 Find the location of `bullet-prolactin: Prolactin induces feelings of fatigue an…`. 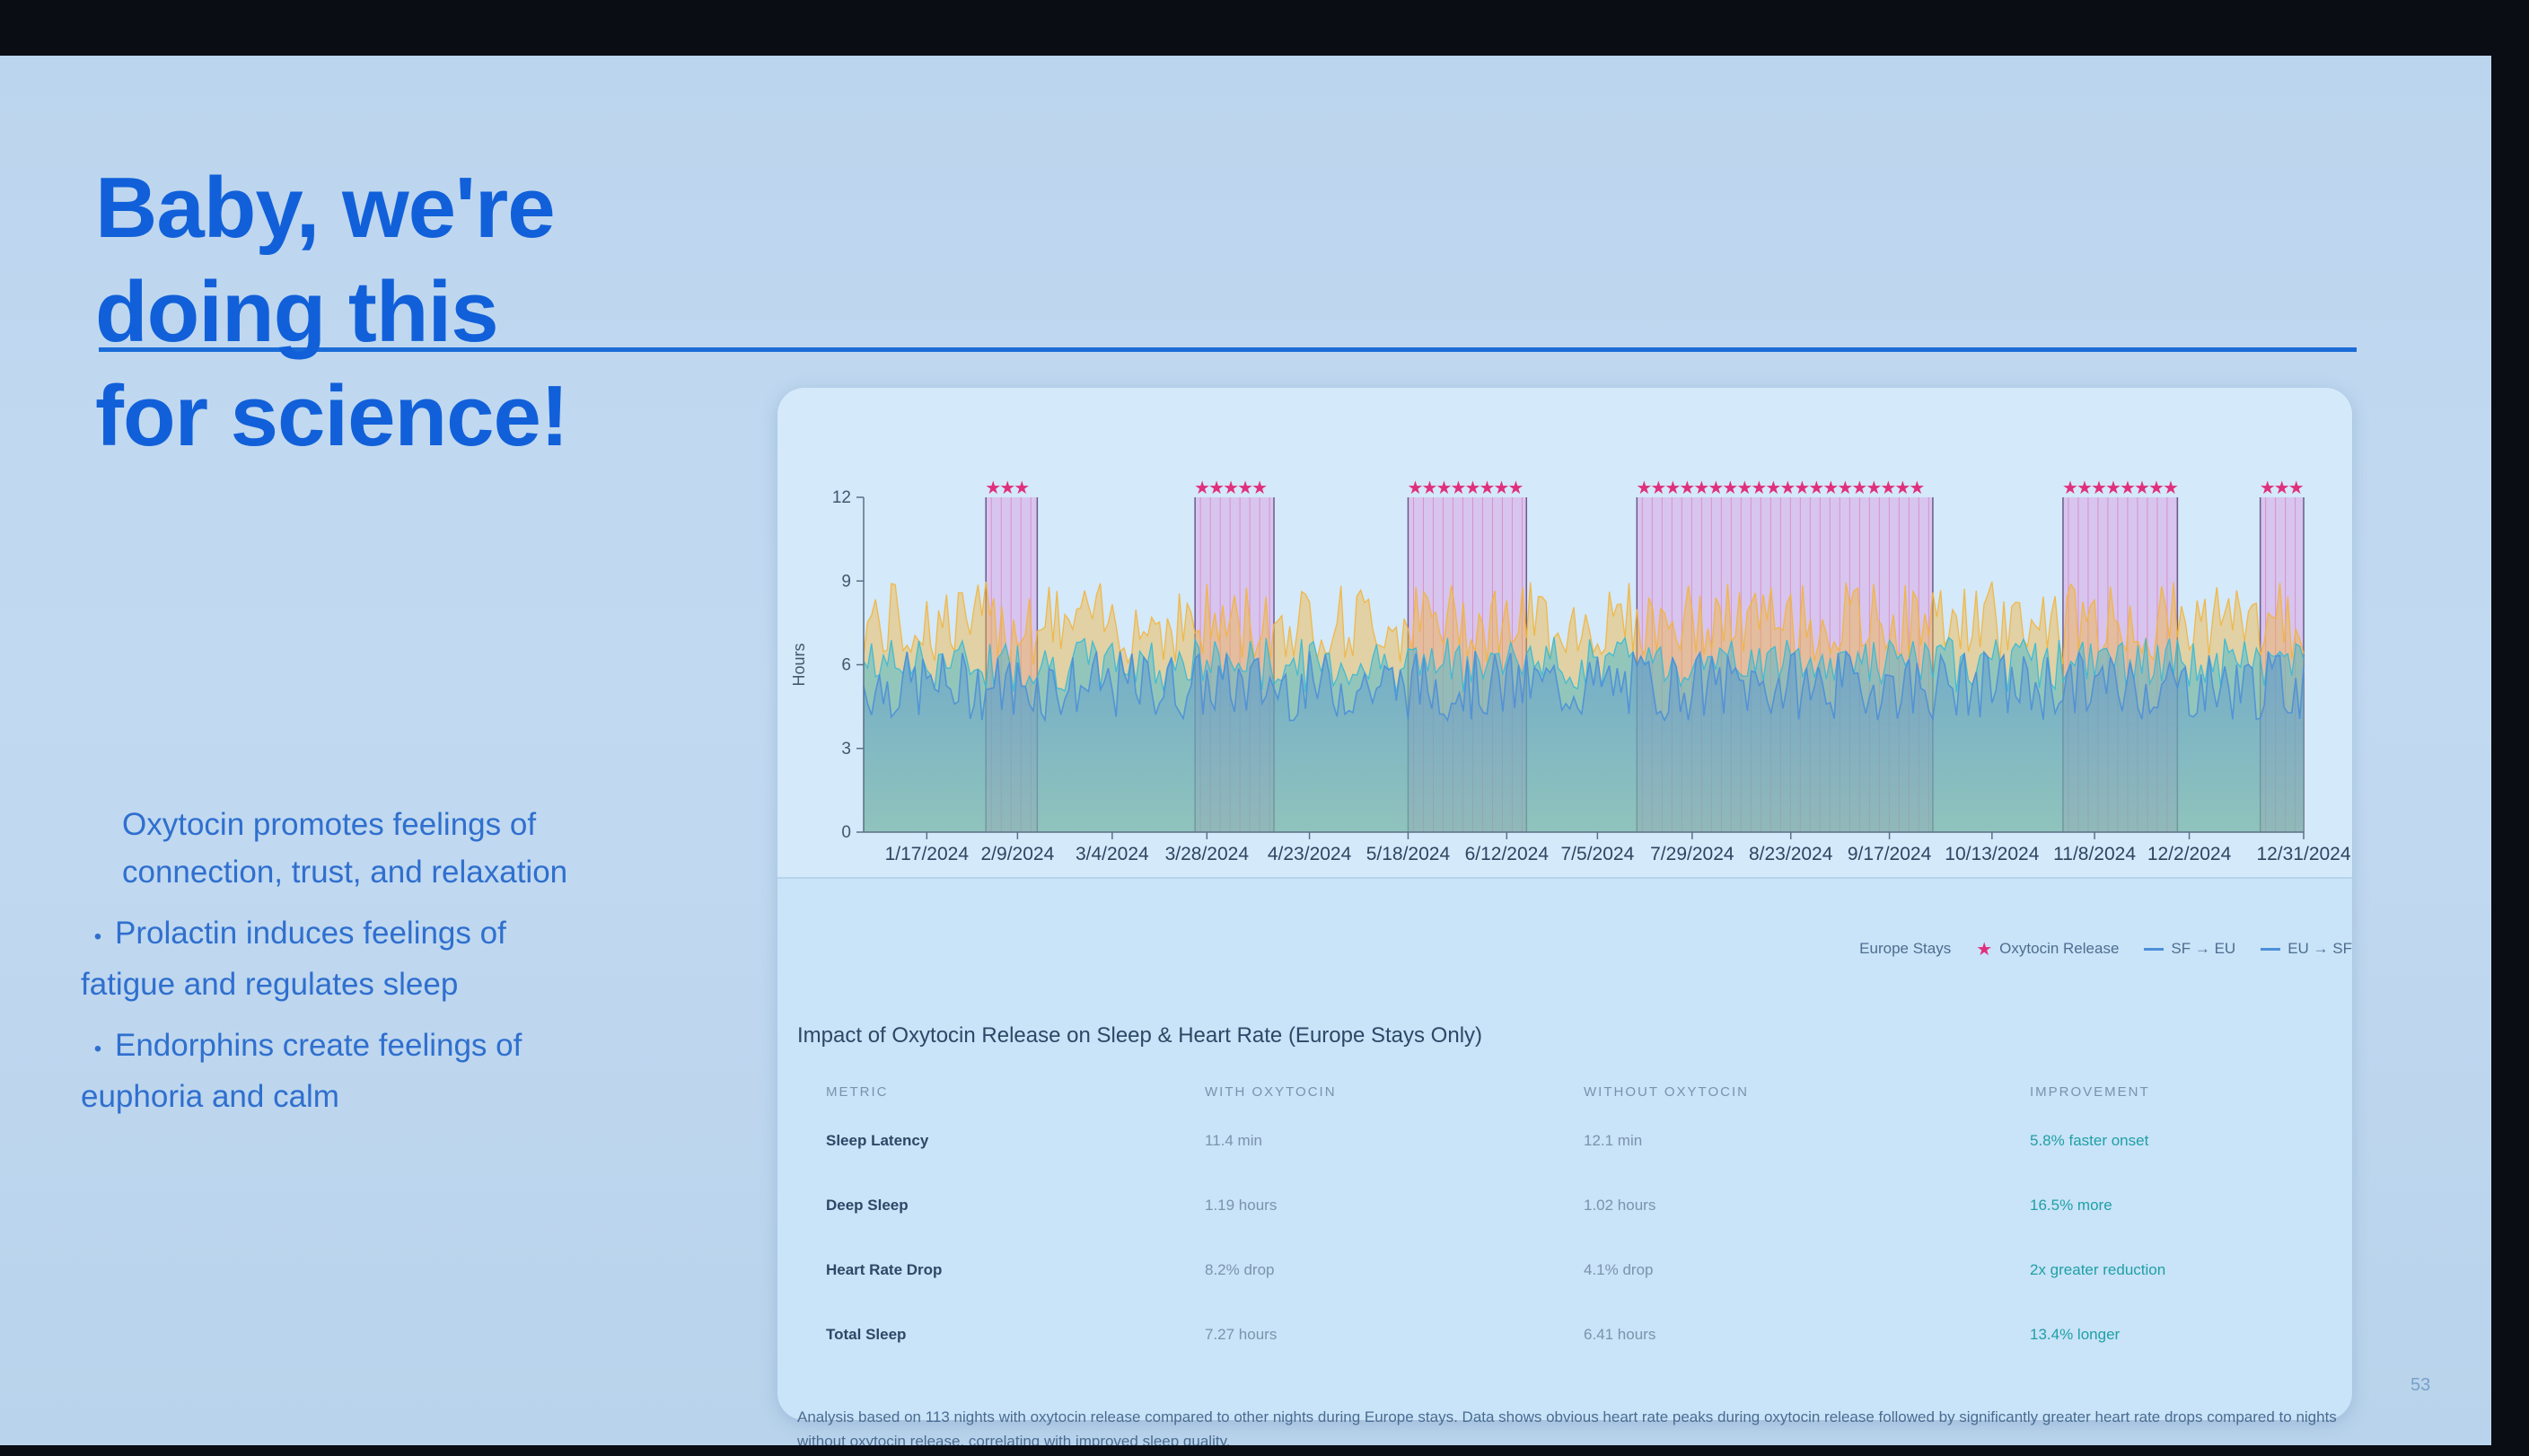

bullet-prolactin: Prolactin induces feelings of fatigue an… is located at coordinates (294, 959).